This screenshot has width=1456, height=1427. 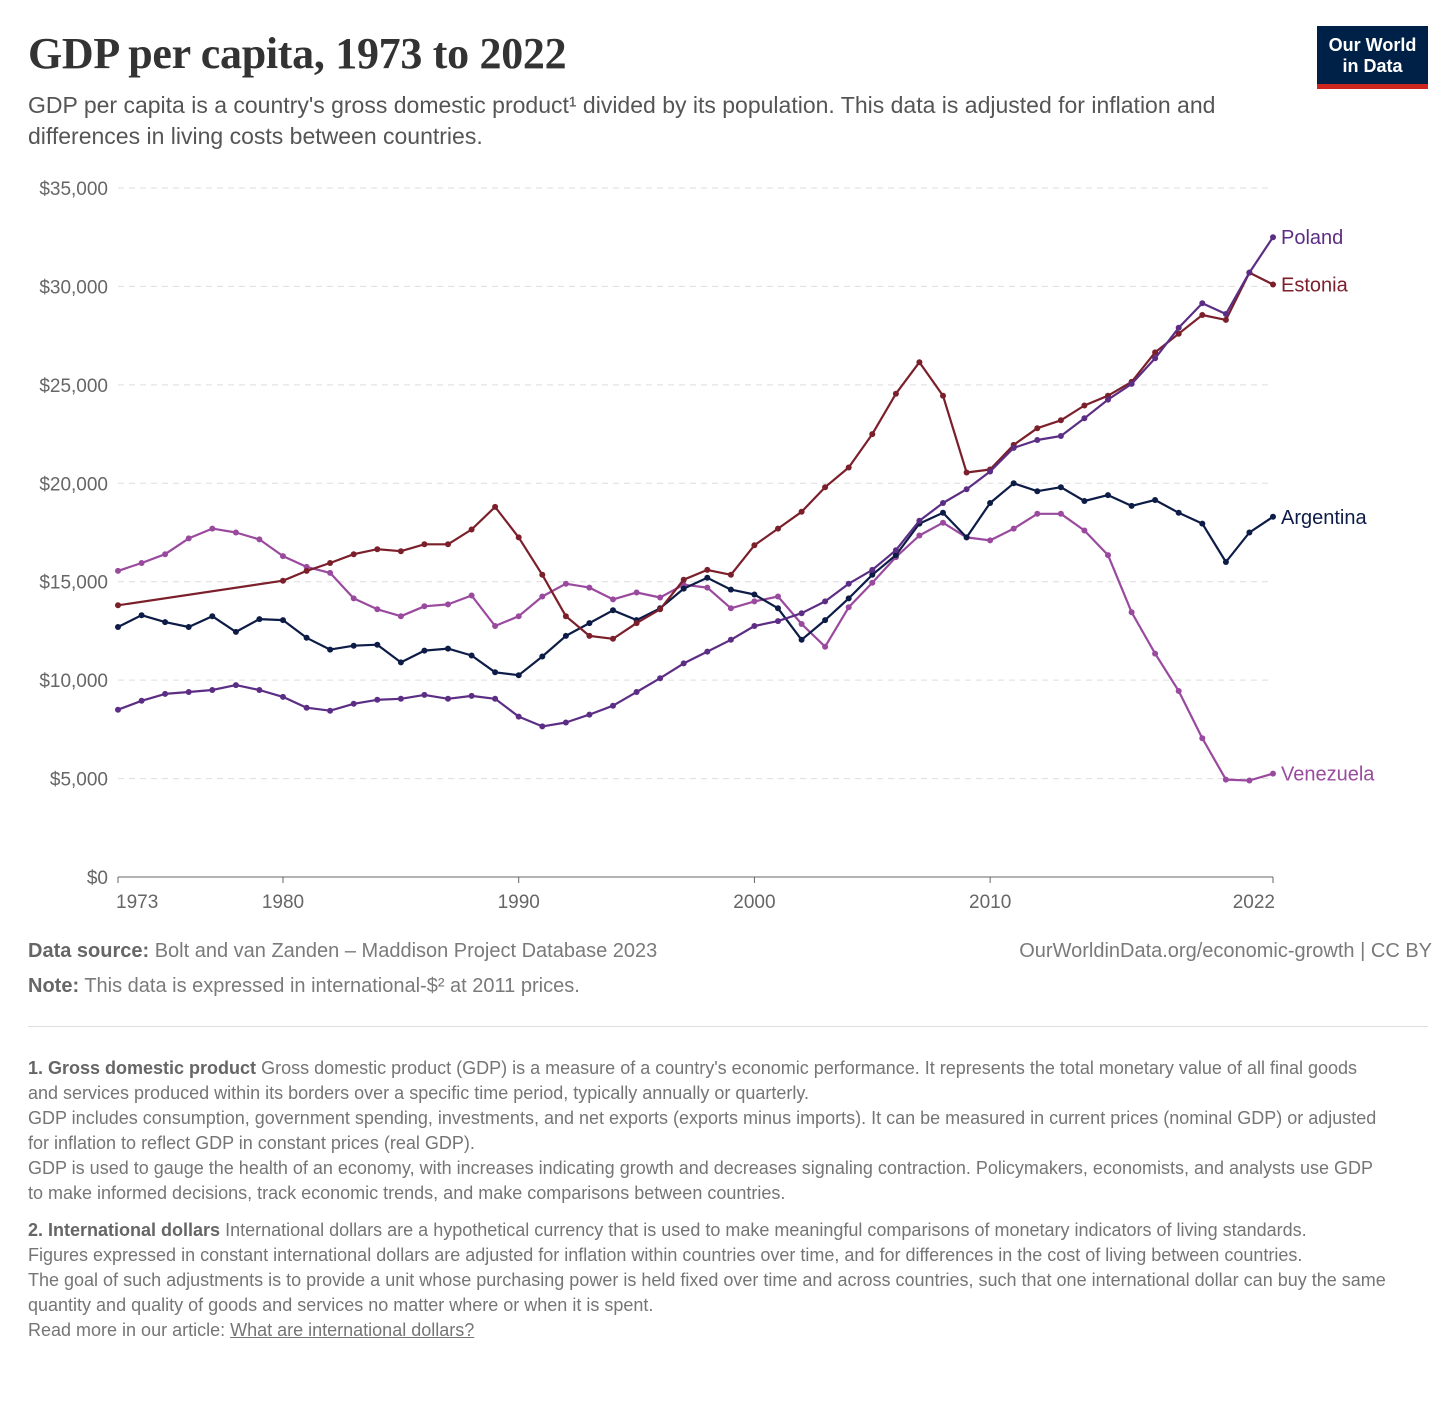 What do you see at coordinates (1372, 45) in the screenshot?
I see `logo-line-1: Our World` at bounding box center [1372, 45].